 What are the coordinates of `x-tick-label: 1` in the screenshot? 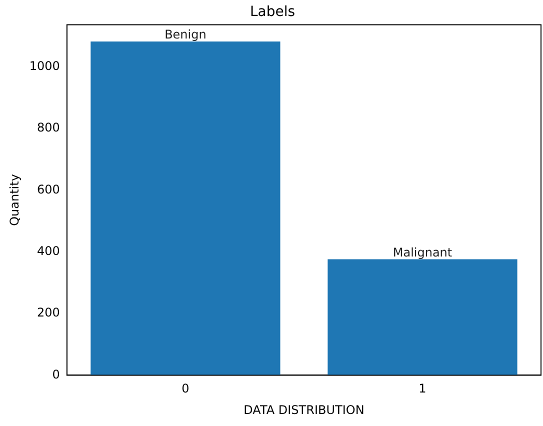 It's located at (422, 389).